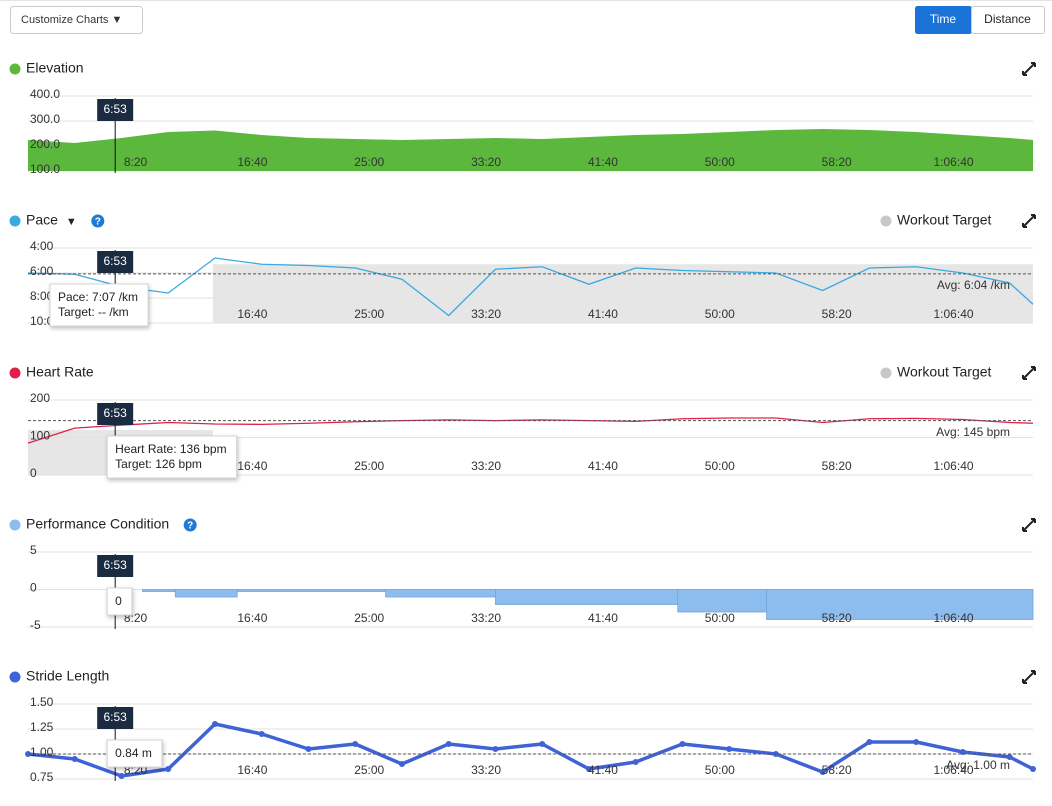 The image size is (1052, 806). What do you see at coordinates (40, 398) in the screenshot?
I see `y-tick-label: 200` at bounding box center [40, 398].